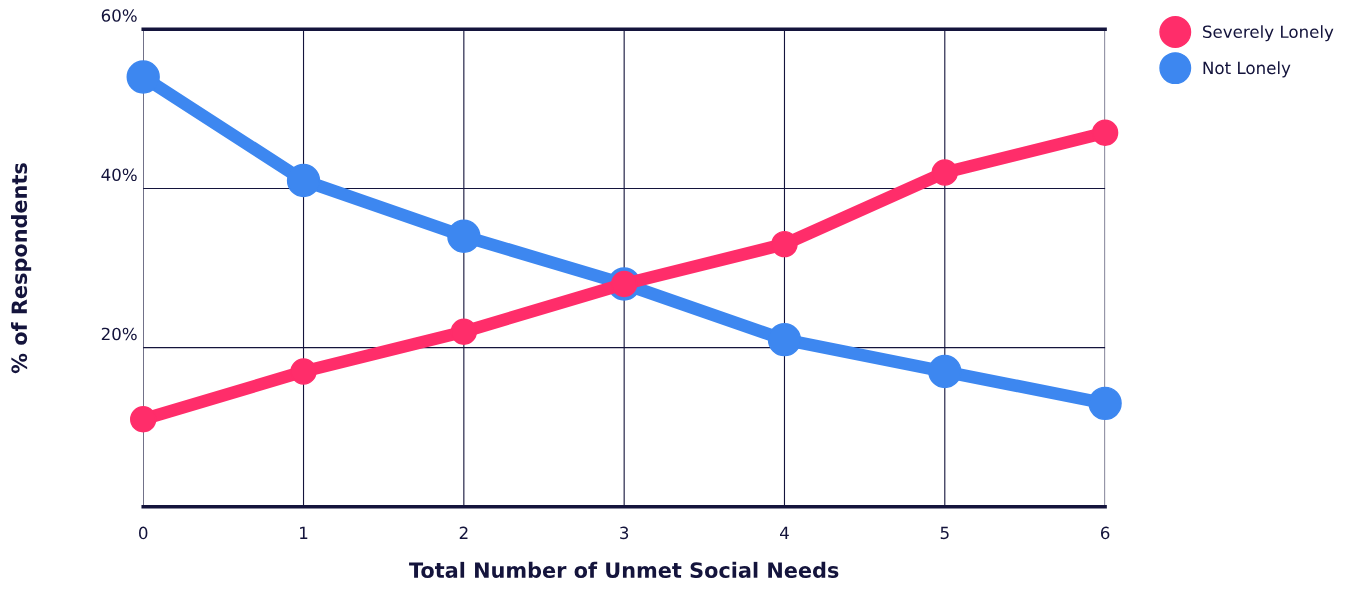 Image resolution: width=1351 pixels, height=597 pixels. I want to click on legend-label: Severely Lonely, so click(1268, 33).